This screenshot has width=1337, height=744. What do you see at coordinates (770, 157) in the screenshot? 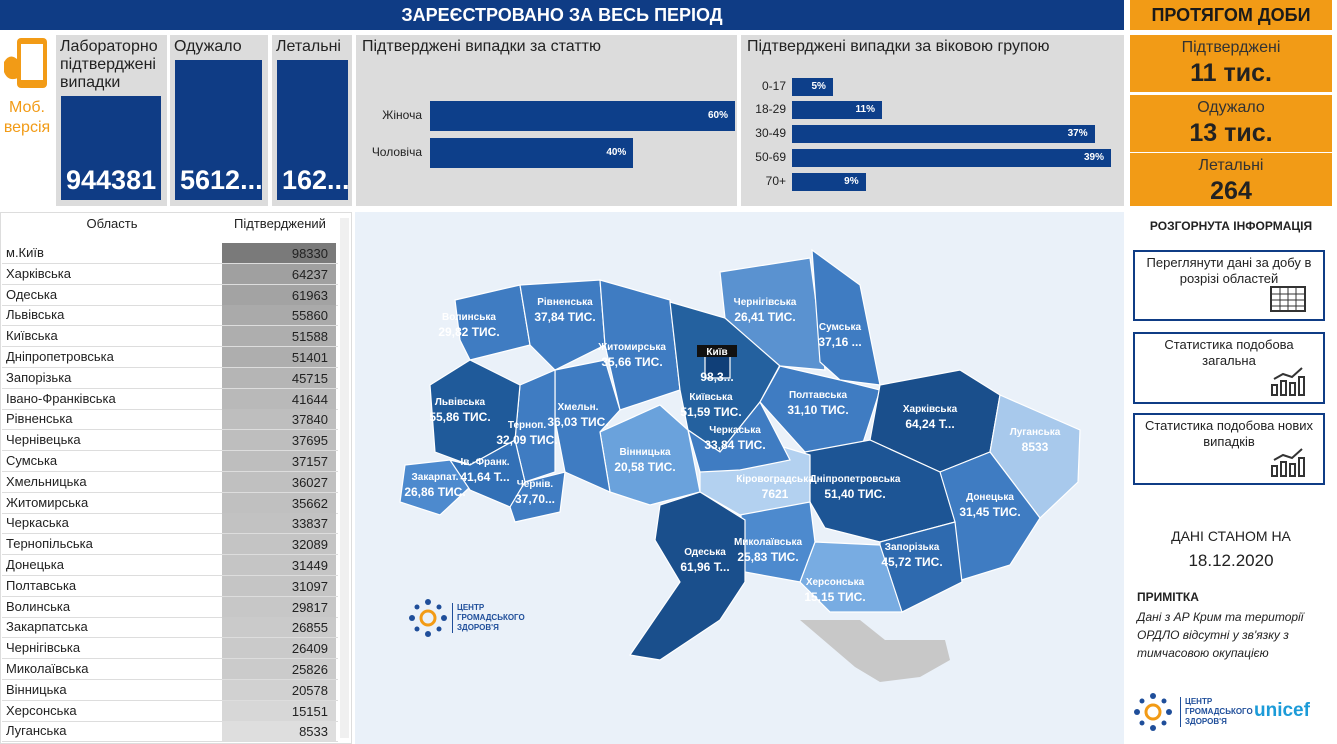
I see `category-label: 50-69` at bounding box center [770, 157].